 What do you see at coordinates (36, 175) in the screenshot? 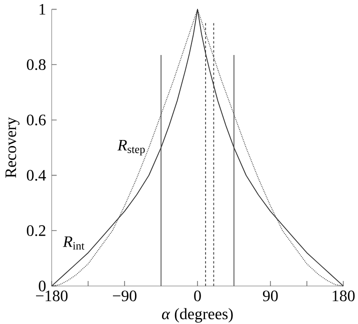
I see `y-tick-label: 0.4` at bounding box center [36, 175].